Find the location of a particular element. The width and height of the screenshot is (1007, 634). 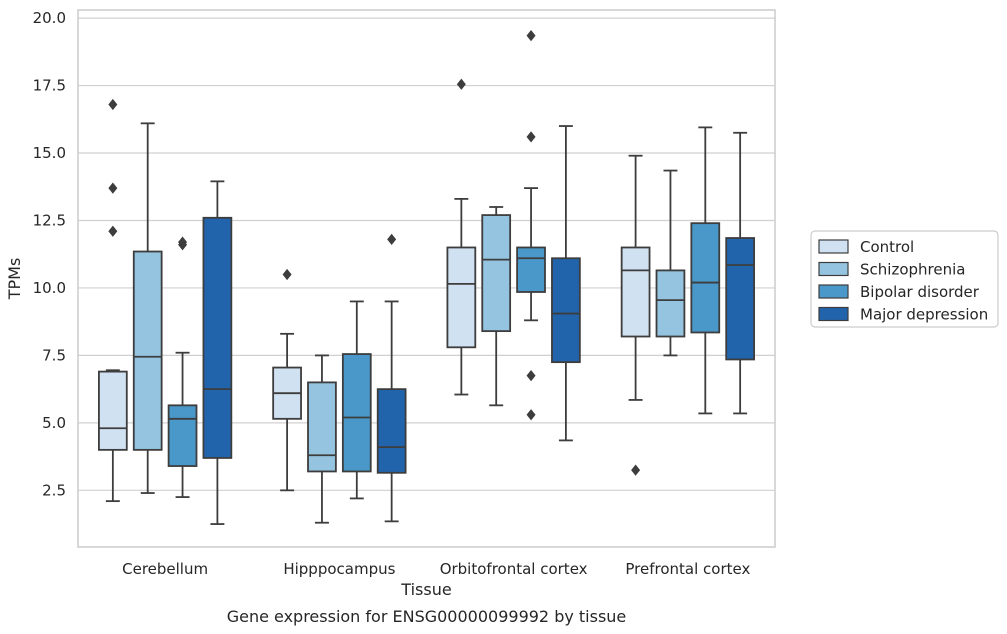

legend-label: Schizophrenia is located at coordinates (912, 270).